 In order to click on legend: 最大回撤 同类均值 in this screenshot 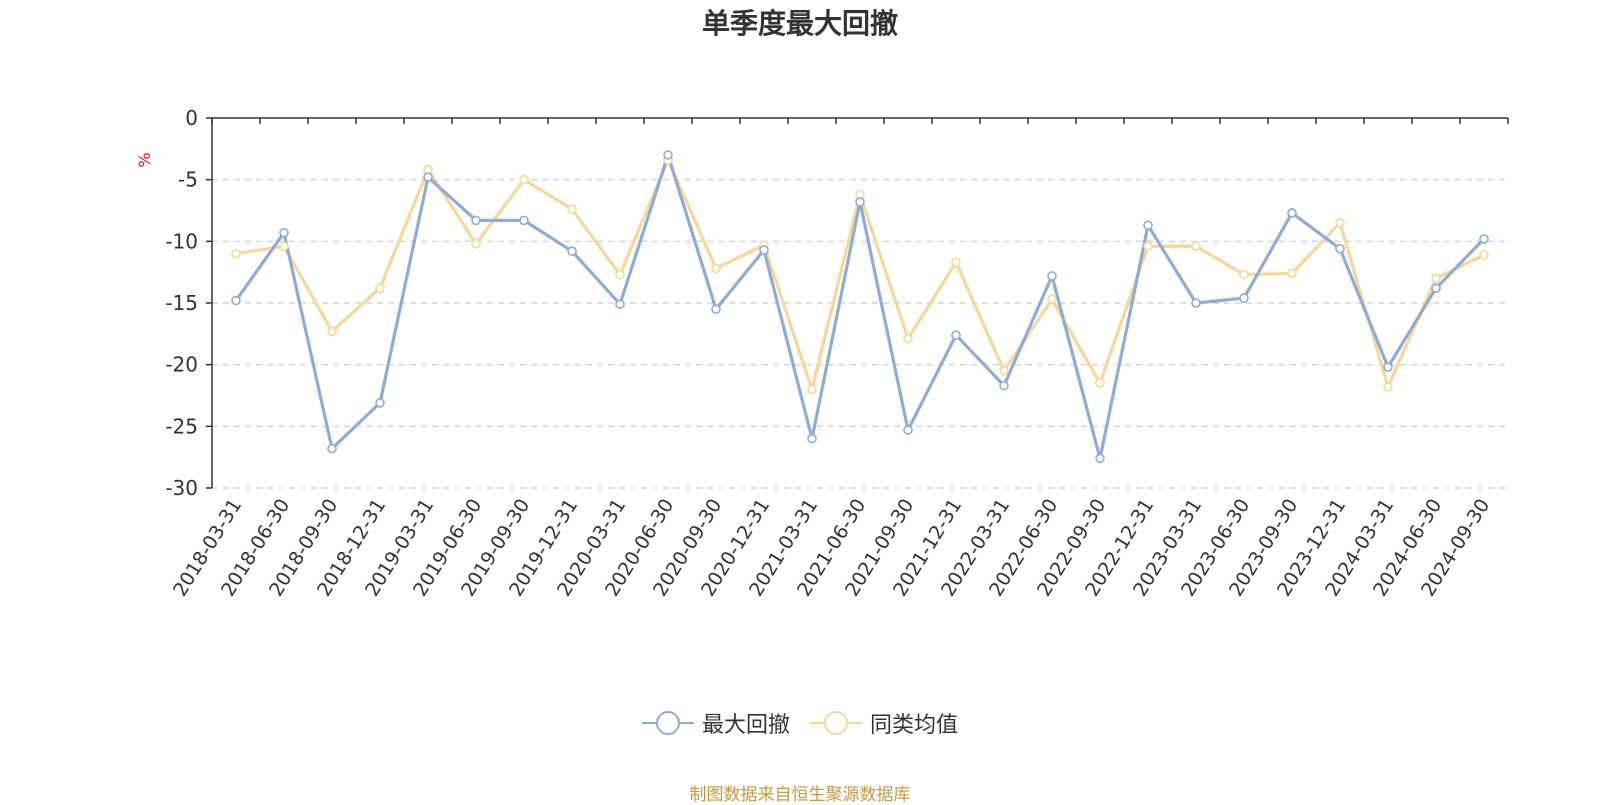, I will do `click(800, 723)`.